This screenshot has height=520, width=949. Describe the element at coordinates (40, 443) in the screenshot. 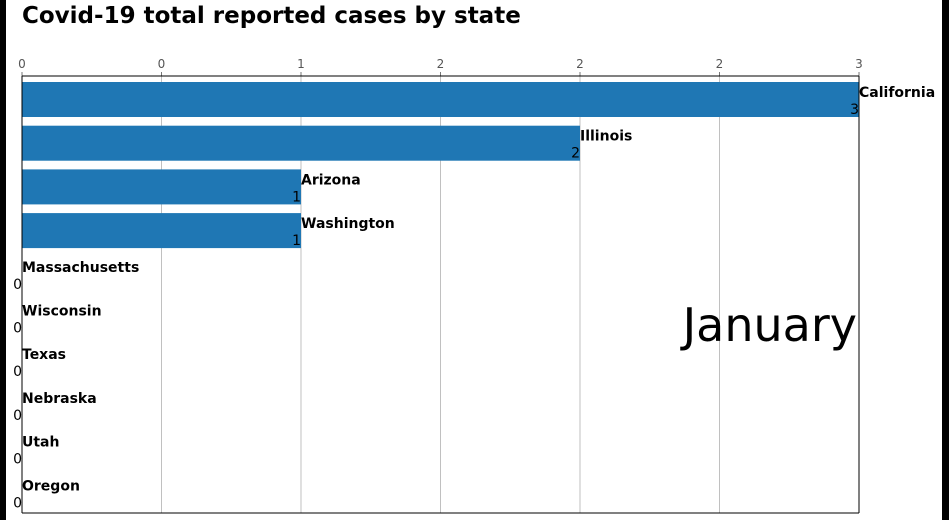

I see `bar-category-label: Utah` at that location.